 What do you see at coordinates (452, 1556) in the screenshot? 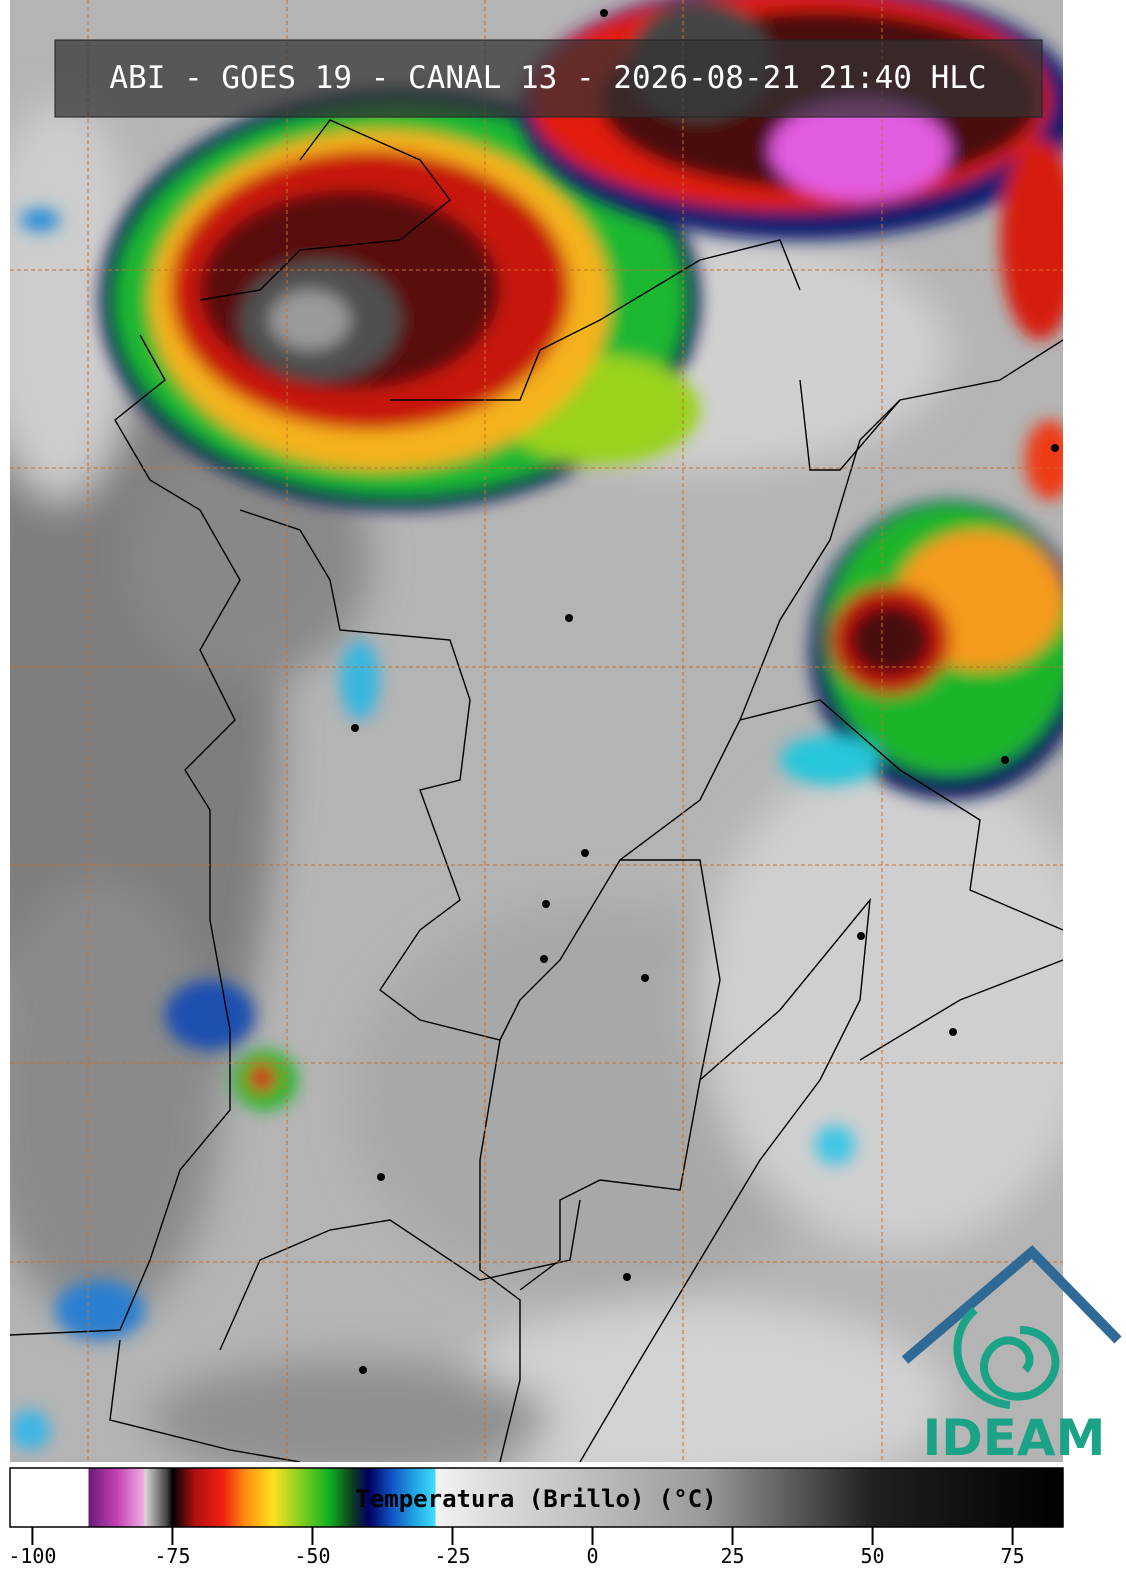
I see `tick-label: -25` at bounding box center [452, 1556].